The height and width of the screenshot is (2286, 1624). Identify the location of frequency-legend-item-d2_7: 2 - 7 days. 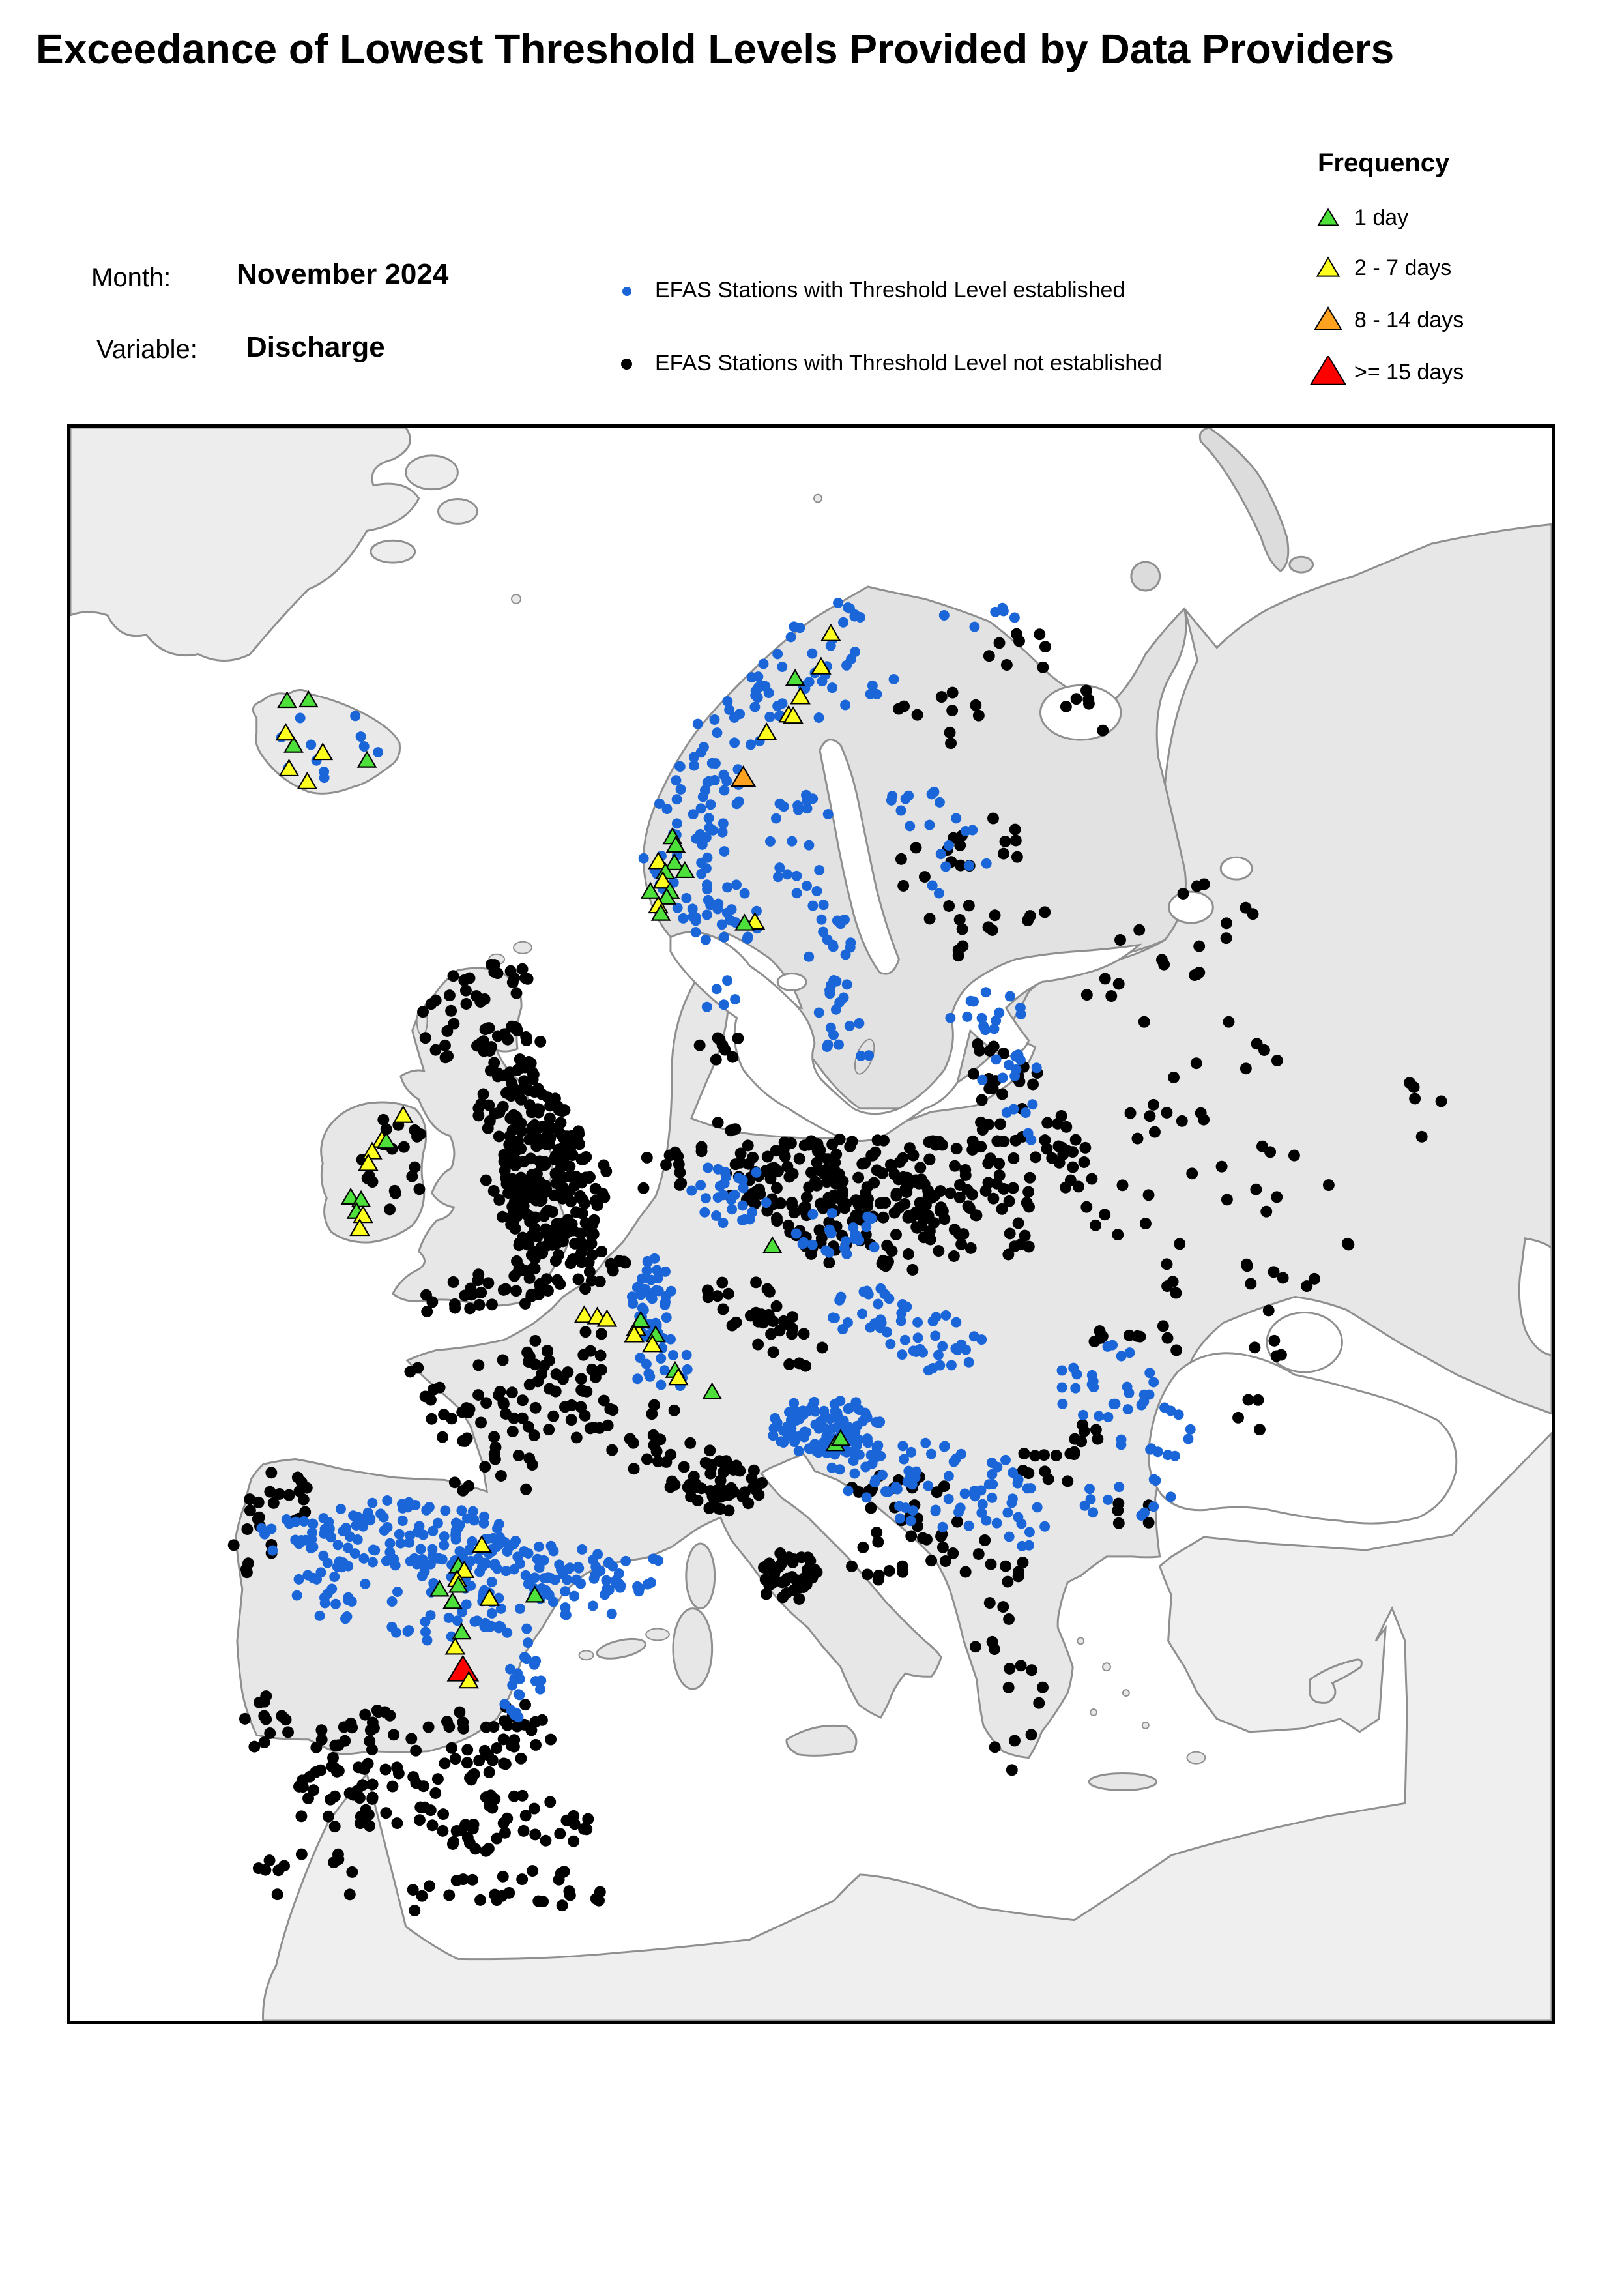
(1377, 268).